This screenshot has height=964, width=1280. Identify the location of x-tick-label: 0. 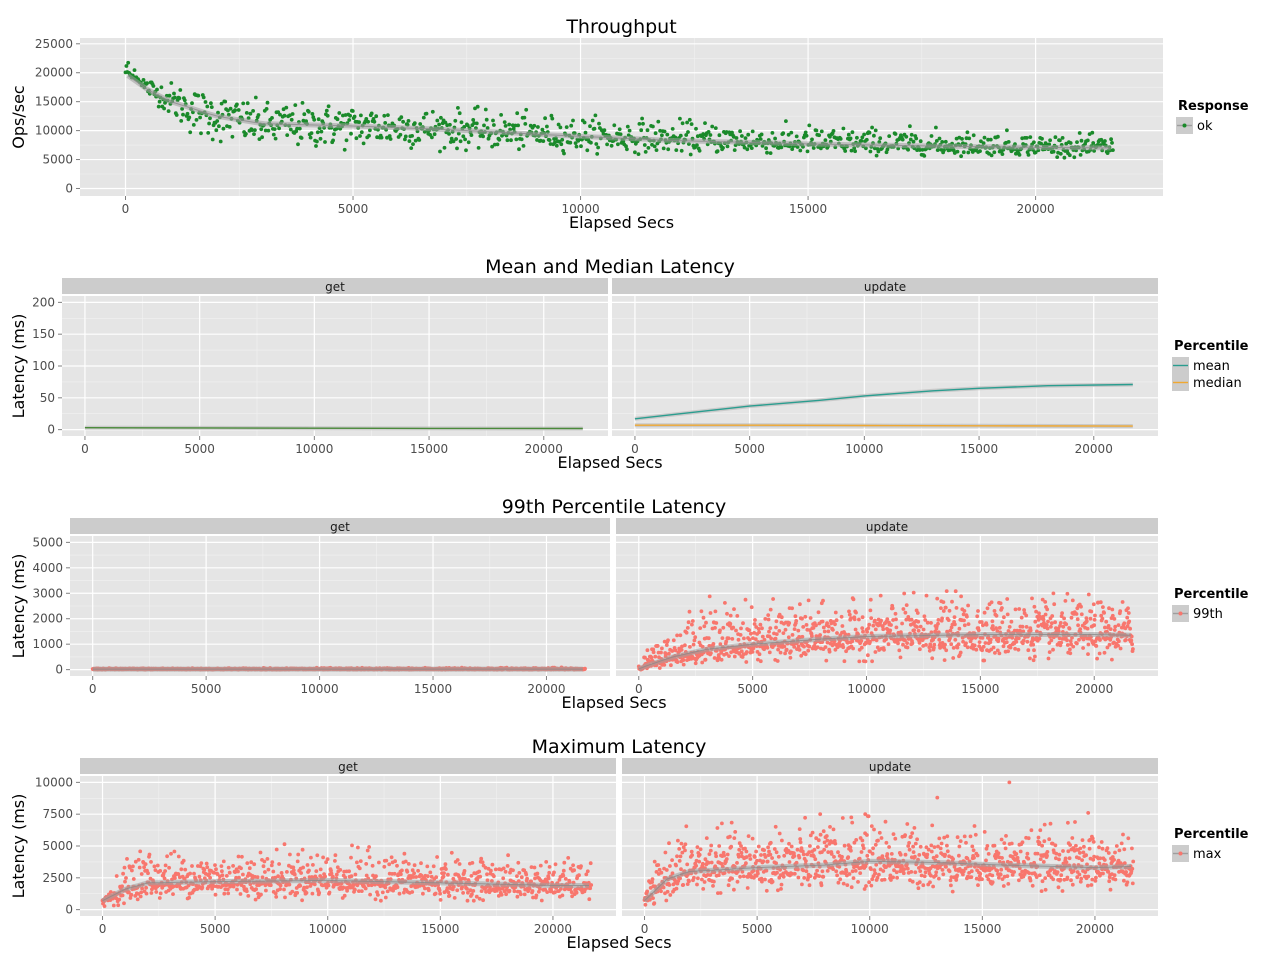
(126, 209).